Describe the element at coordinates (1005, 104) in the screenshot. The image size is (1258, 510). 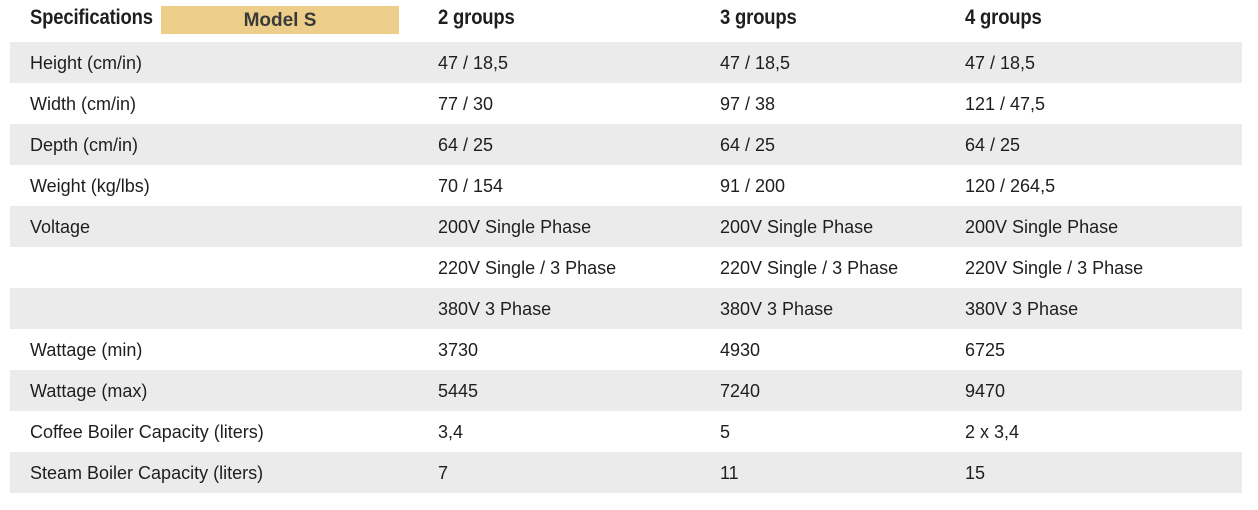
I see `cell-4-groups: 121 / 47,5` at that location.